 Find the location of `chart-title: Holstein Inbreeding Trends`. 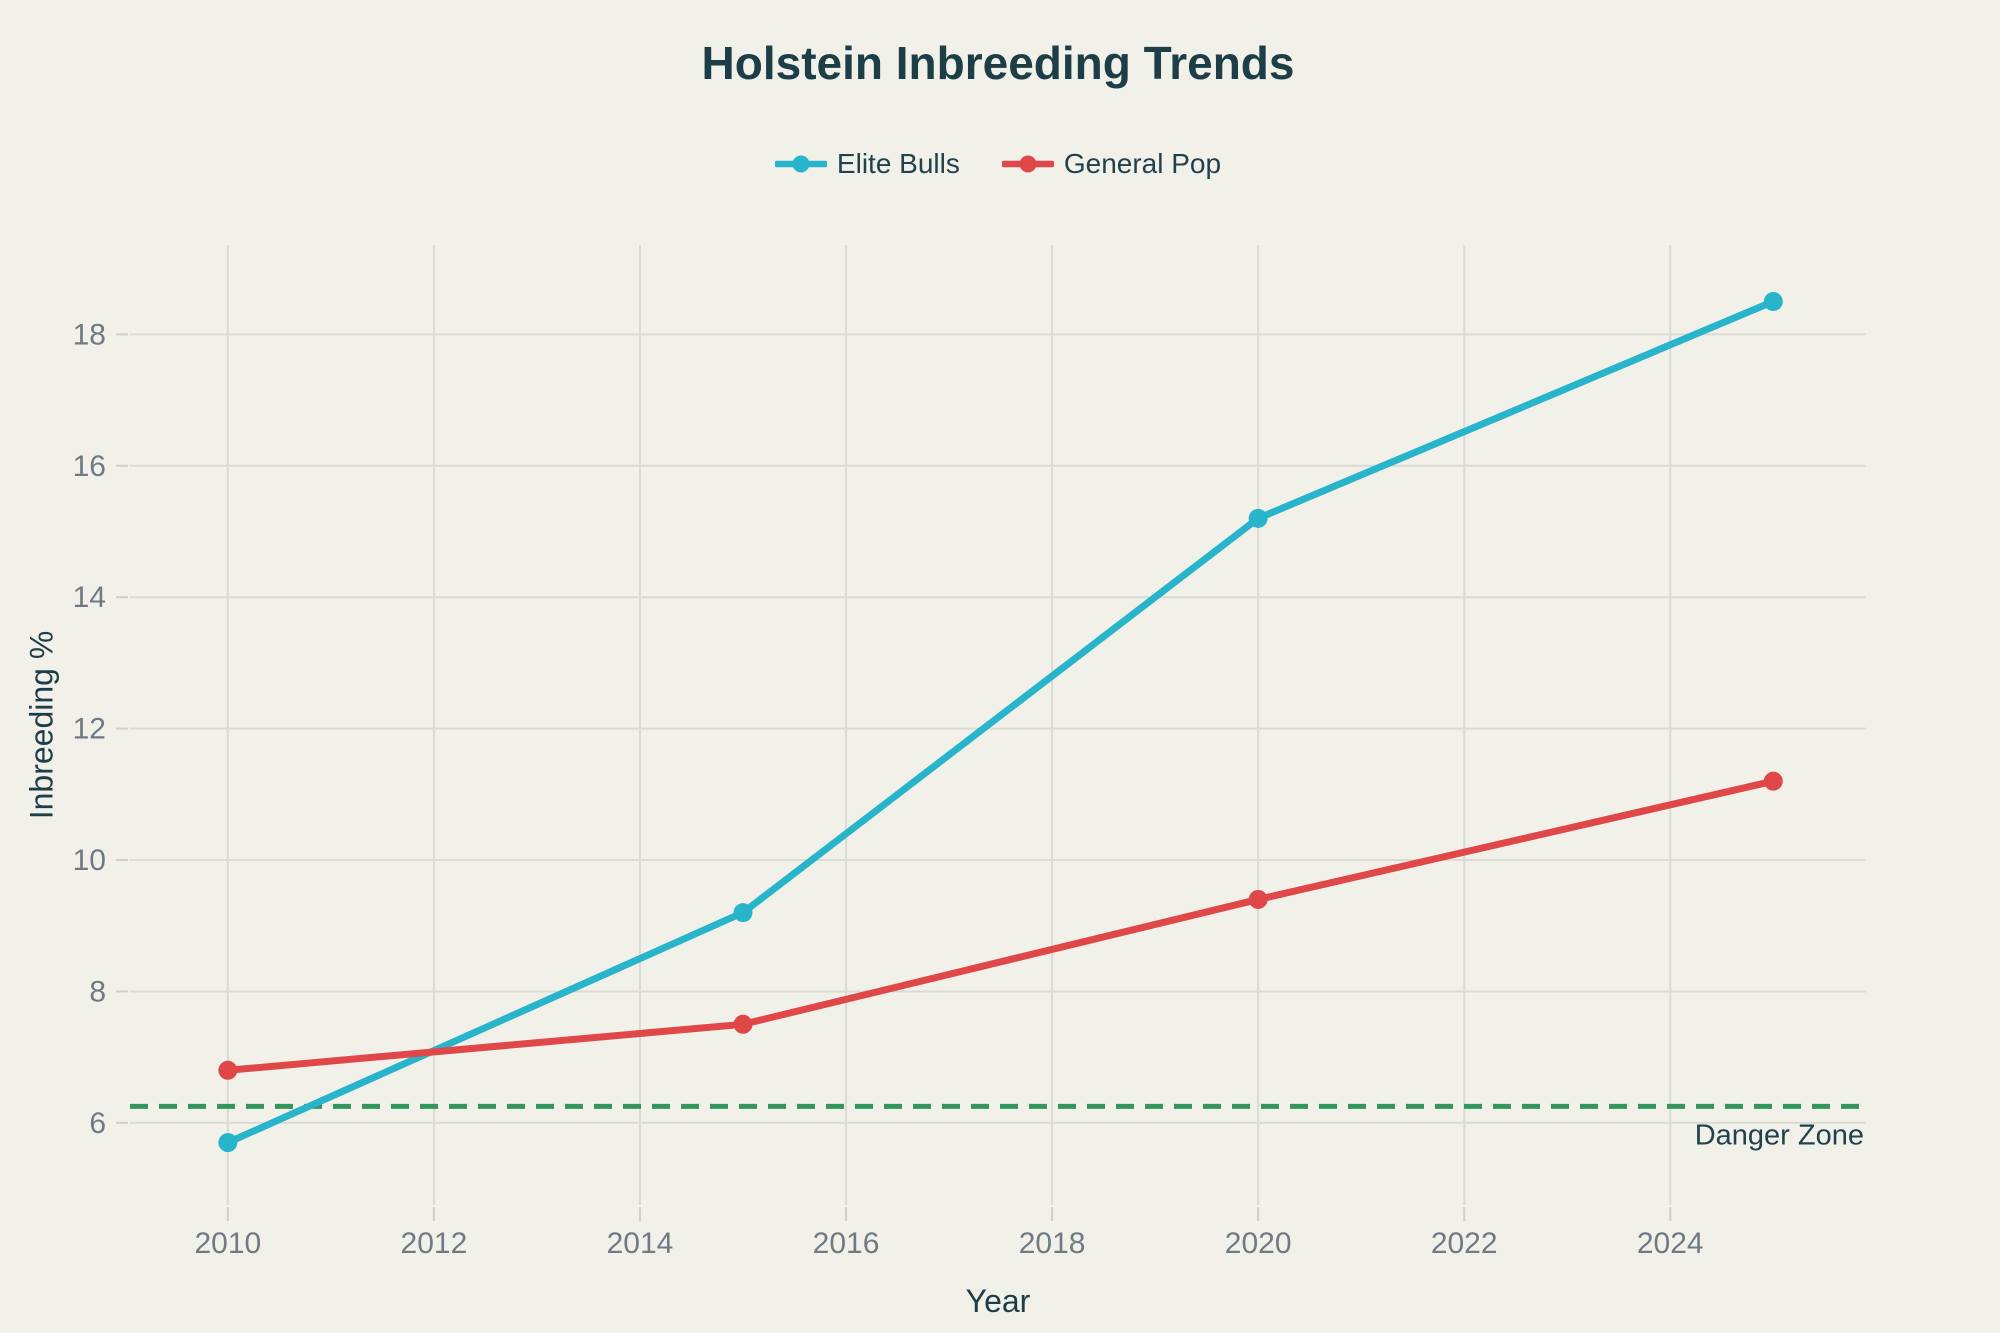

chart-title: Holstein Inbreeding Trends is located at coordinates (998, 63).